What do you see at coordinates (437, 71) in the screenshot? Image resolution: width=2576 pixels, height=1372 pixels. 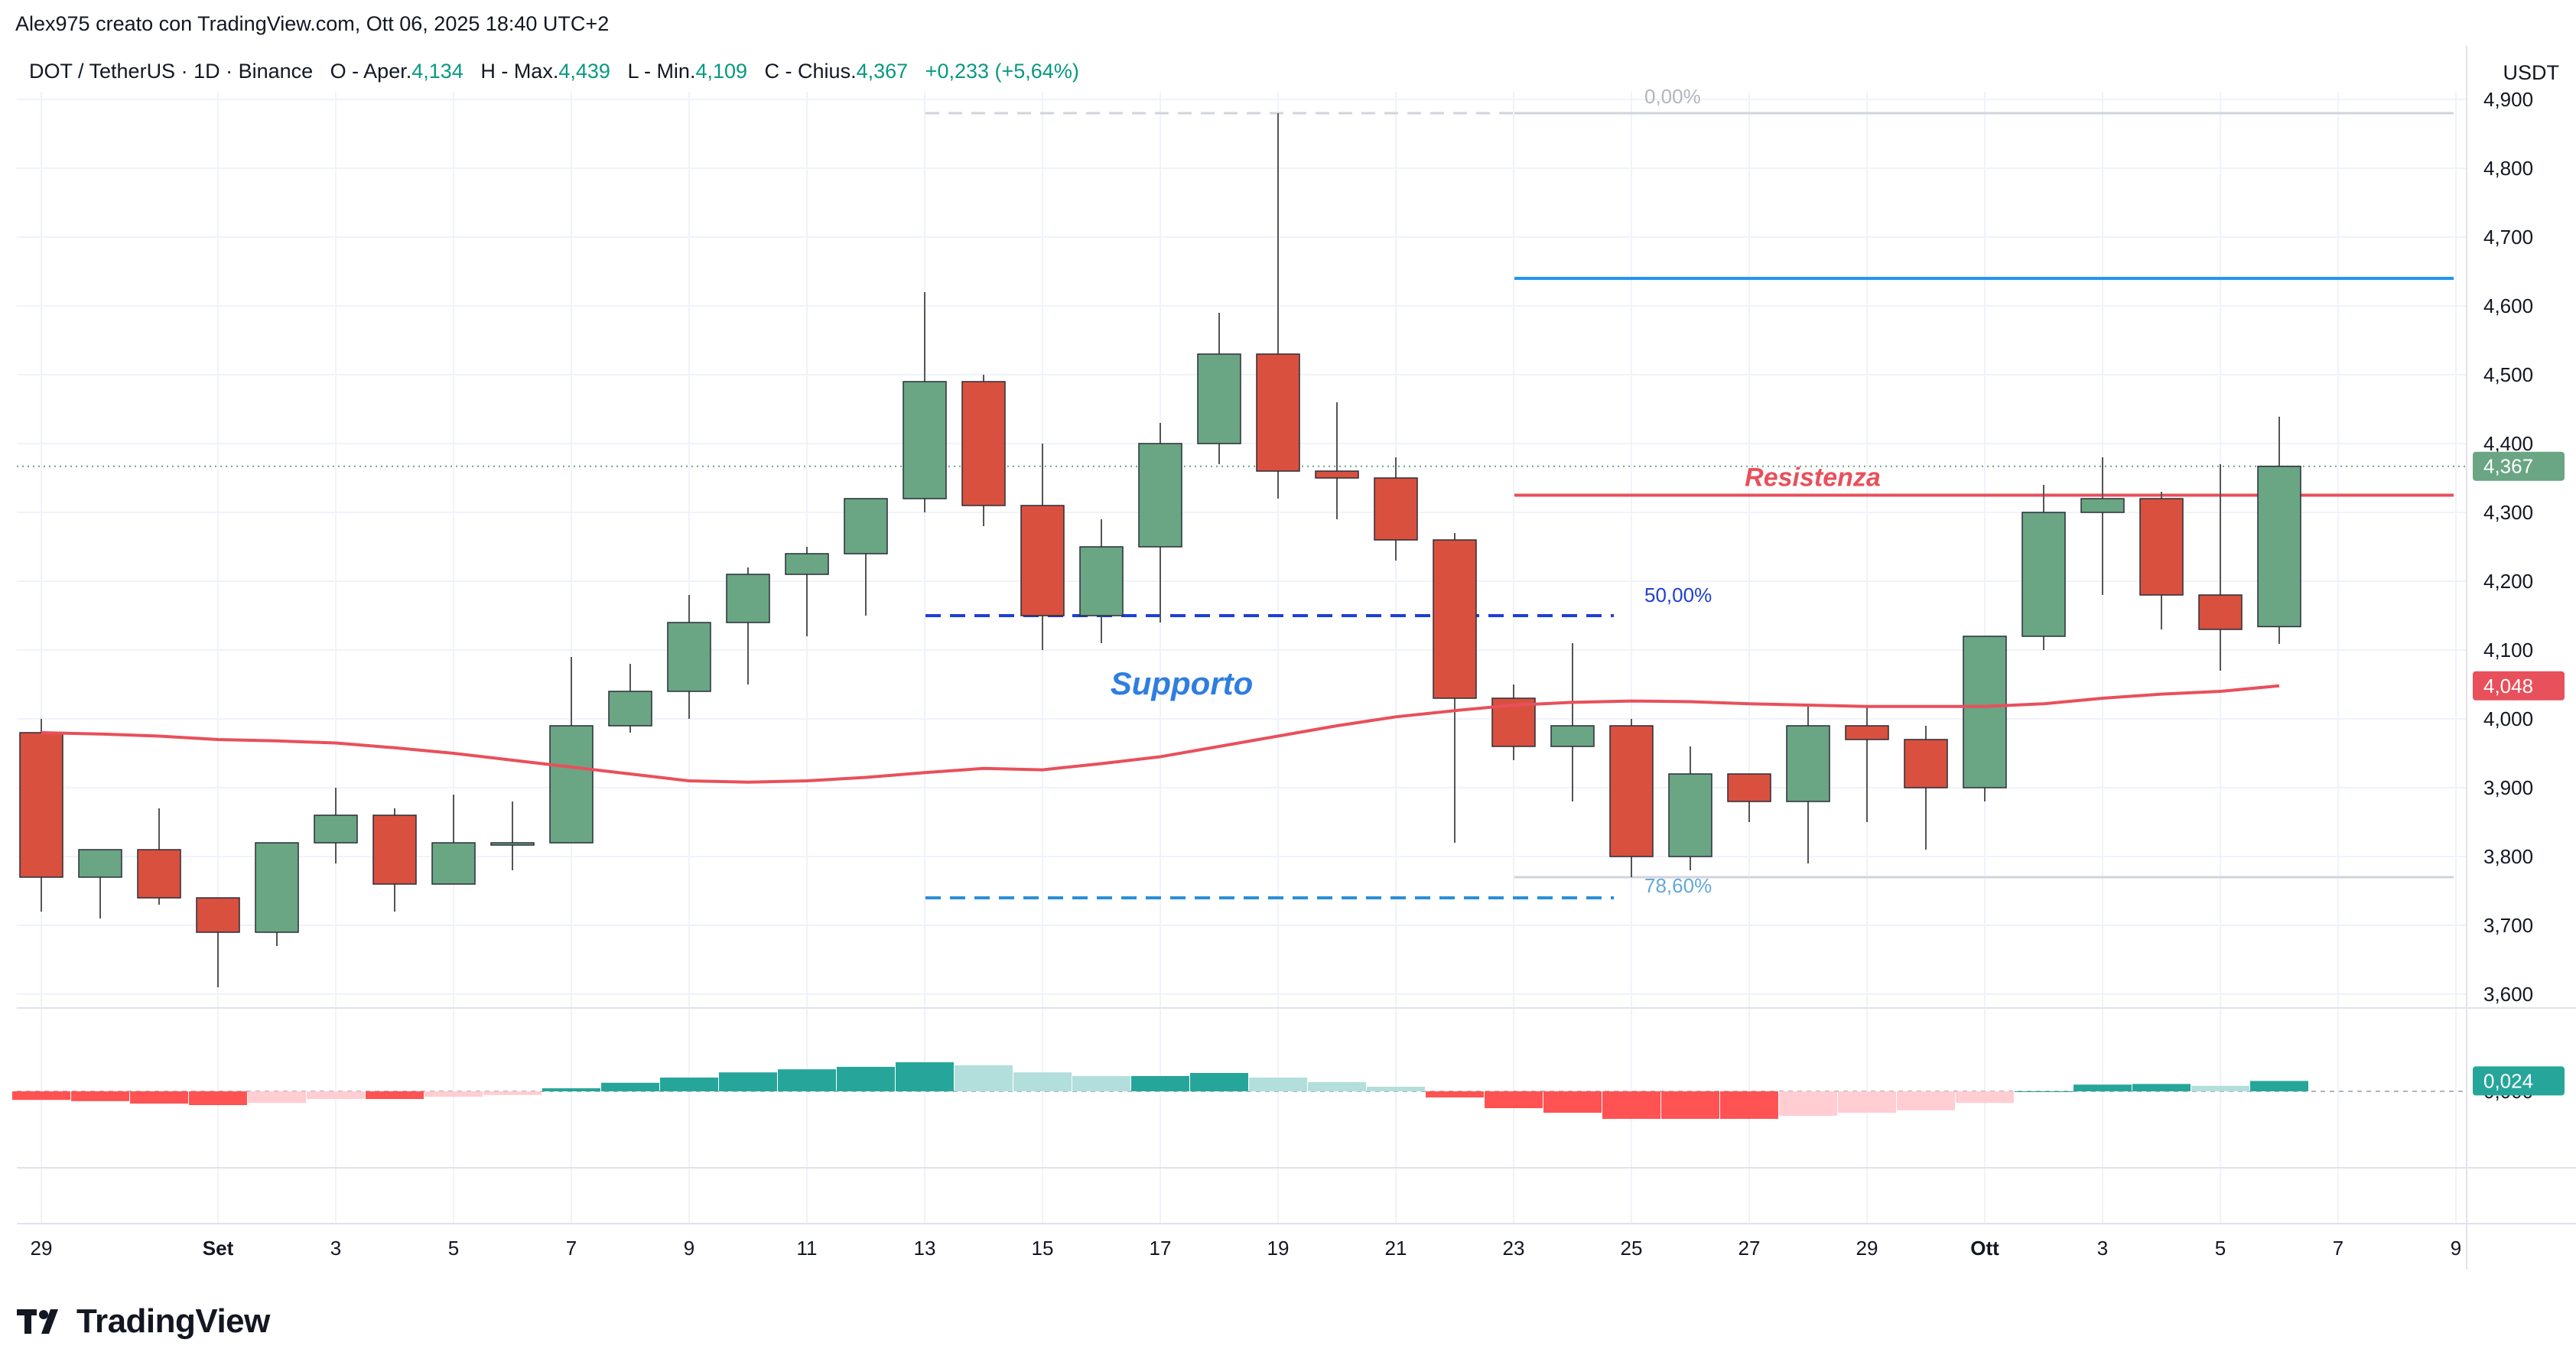 I see `open-value: 4,134` at bounding box center [437, 71].